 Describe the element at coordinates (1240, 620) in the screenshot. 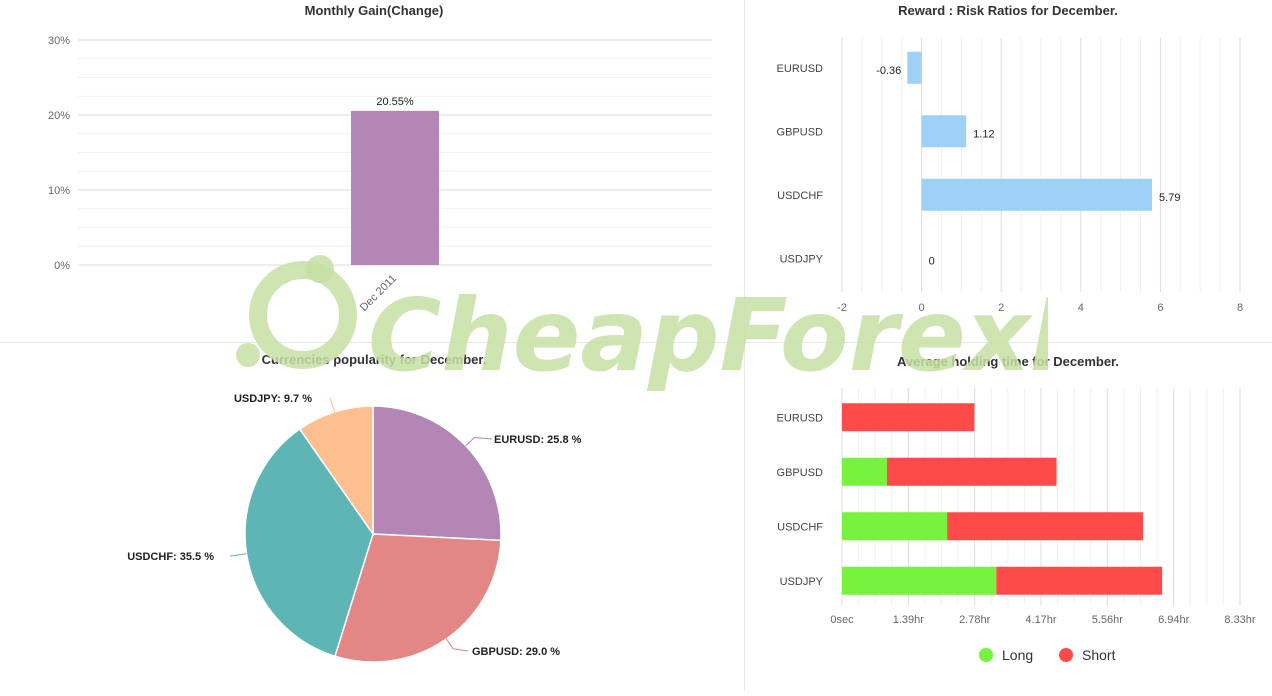

I see `x-tick-label: 8.33hr` at that location.